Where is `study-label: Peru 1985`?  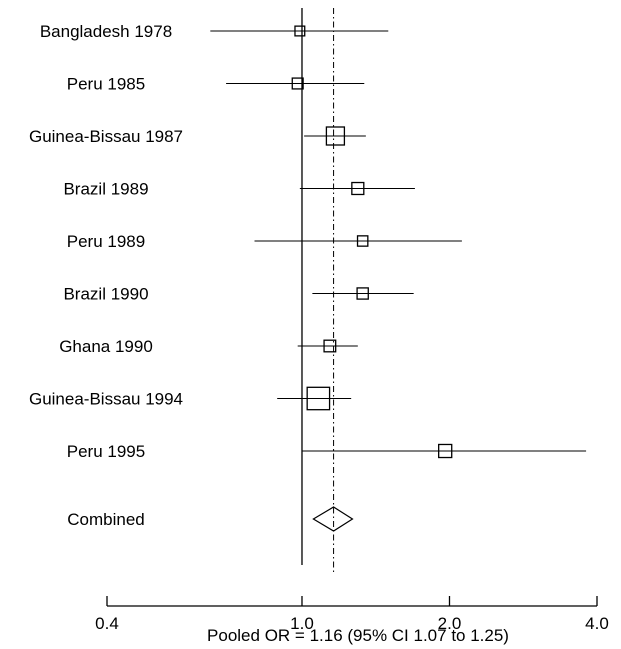 study-label: Peru 1985 is located at coordinates (106, 84).